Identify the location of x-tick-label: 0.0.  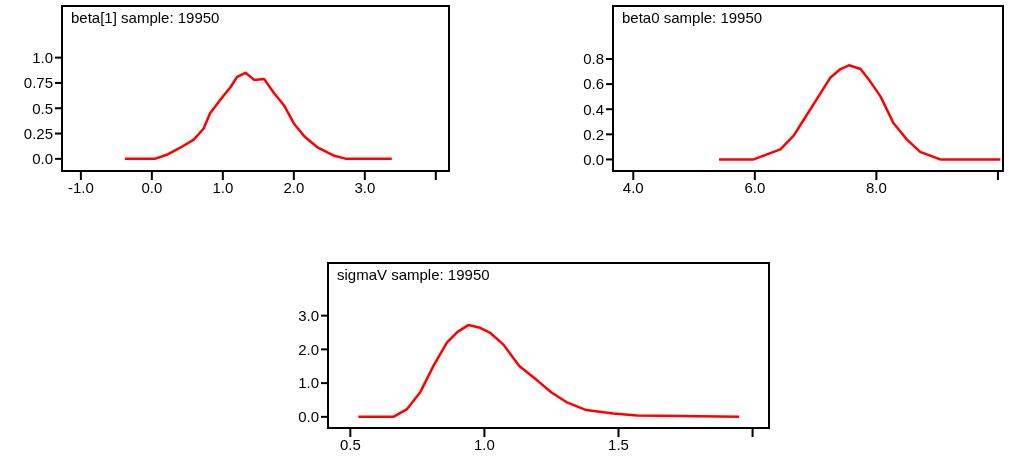
(152, 187).